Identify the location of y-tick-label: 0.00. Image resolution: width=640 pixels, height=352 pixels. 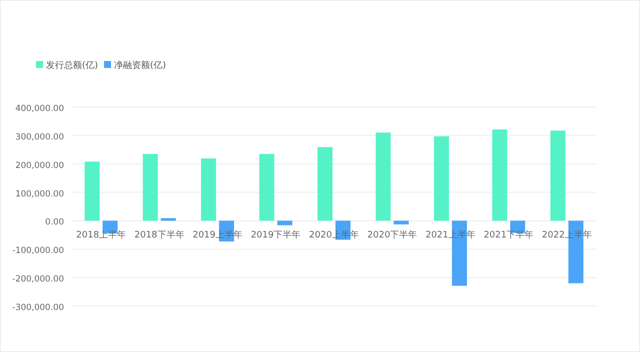
(54, 223).